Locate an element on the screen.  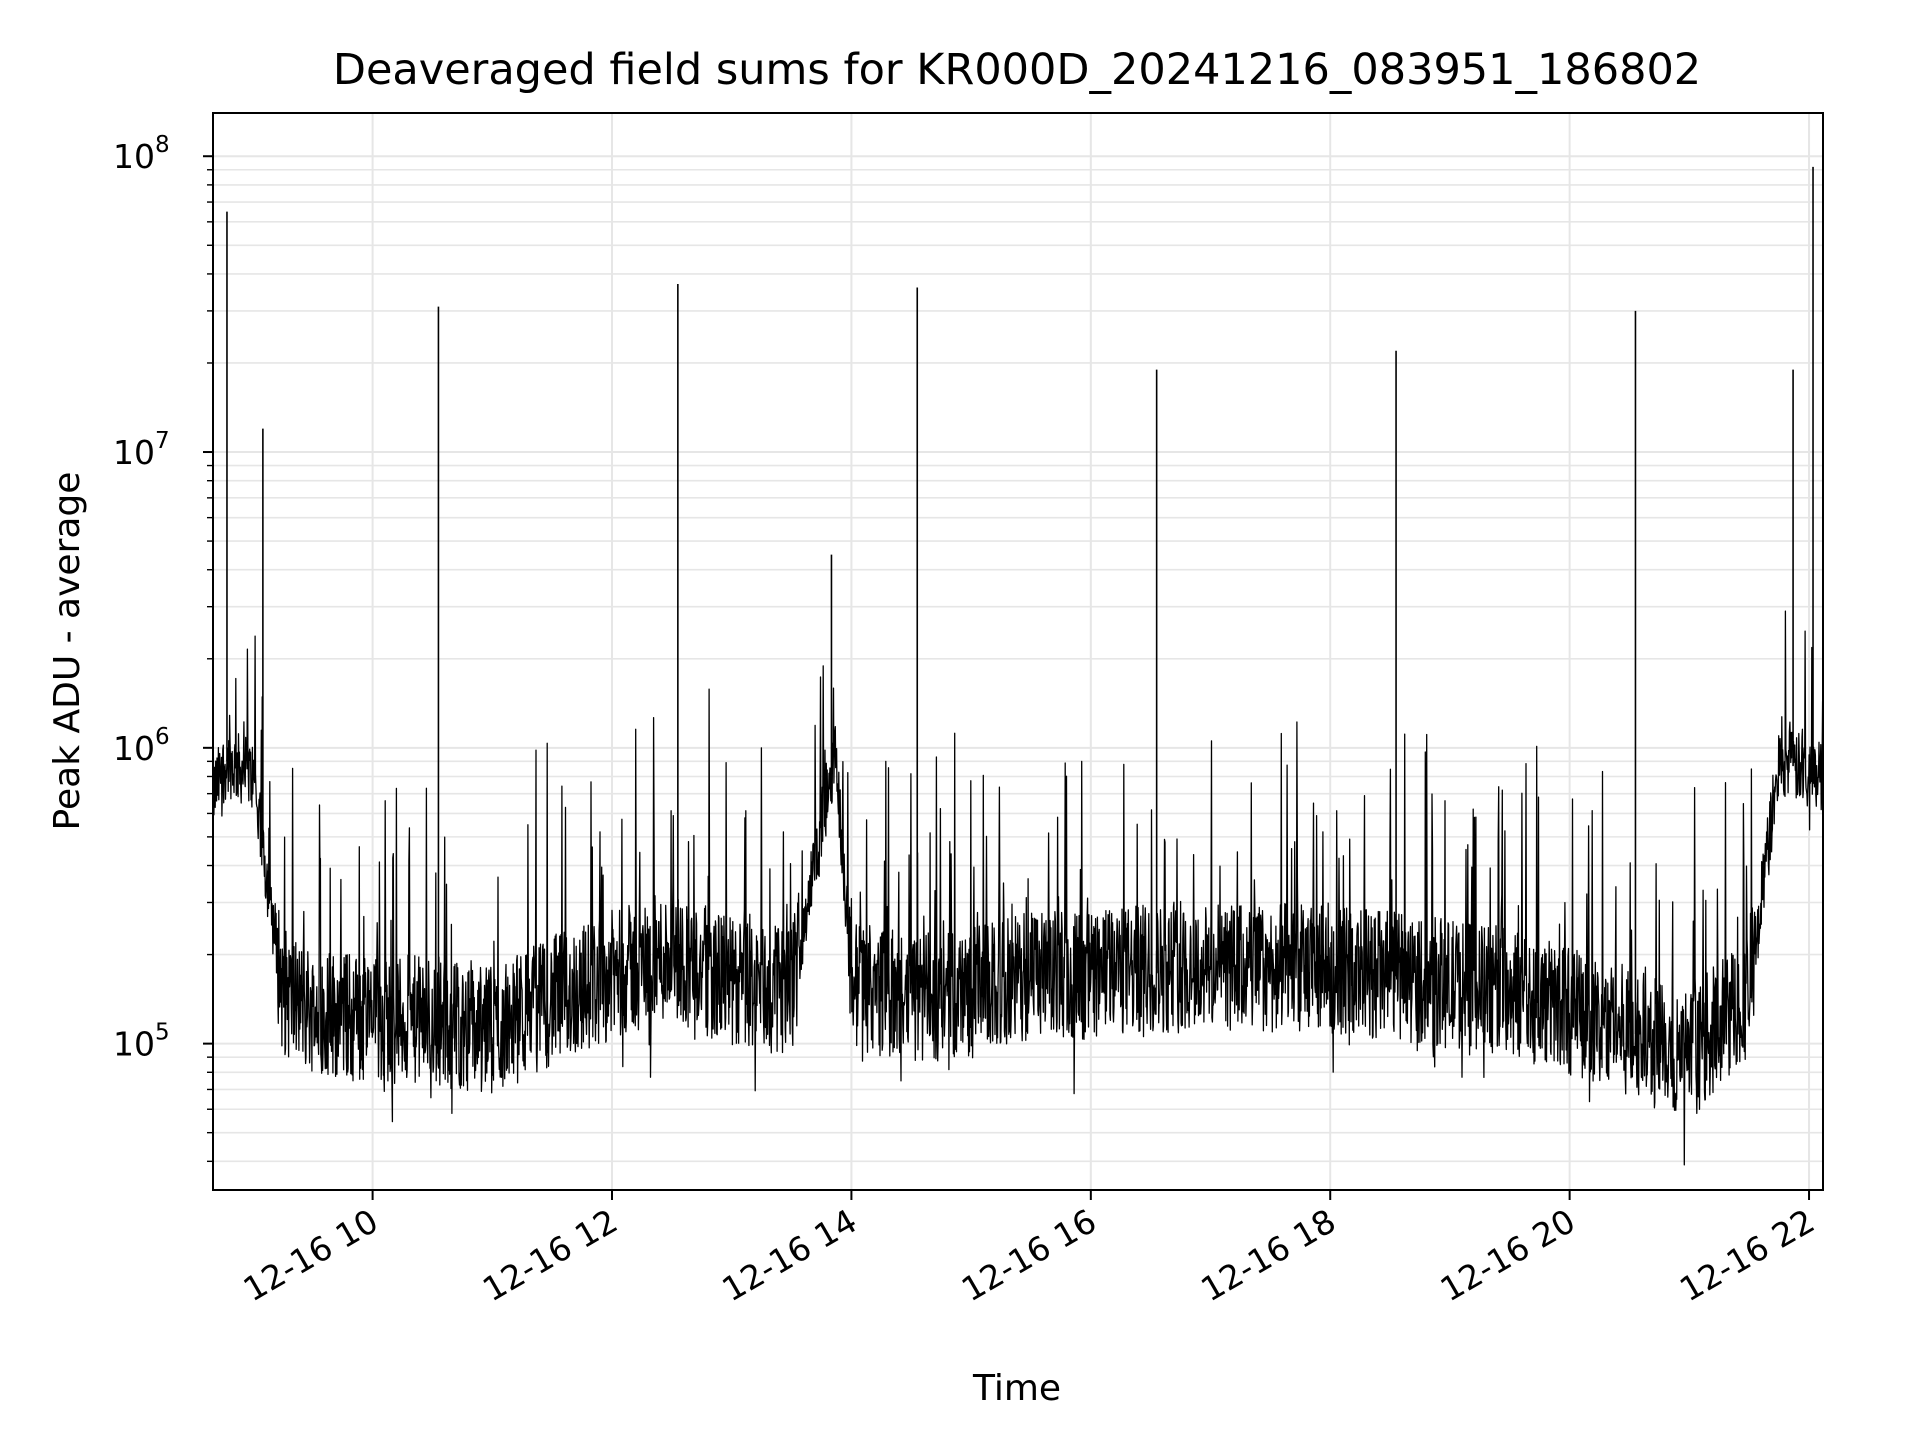
y-tick-exponent: 7 is located at coordinates (162, 441).